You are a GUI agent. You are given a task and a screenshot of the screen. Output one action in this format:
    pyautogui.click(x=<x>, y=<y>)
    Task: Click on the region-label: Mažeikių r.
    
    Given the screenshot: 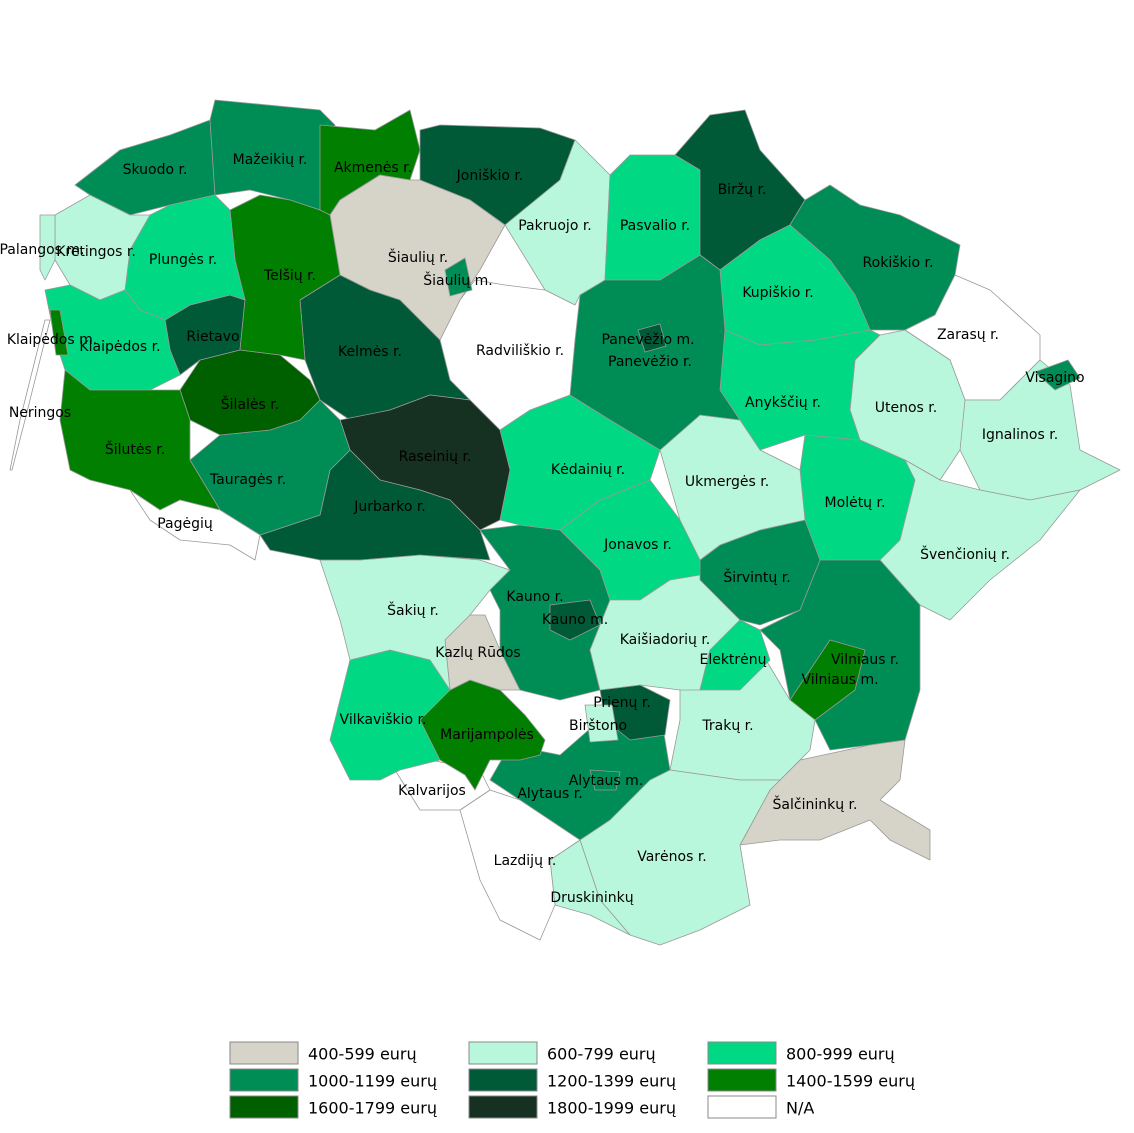 What is the action you would take?
    pyautogui.click(x=270, y=160)
    